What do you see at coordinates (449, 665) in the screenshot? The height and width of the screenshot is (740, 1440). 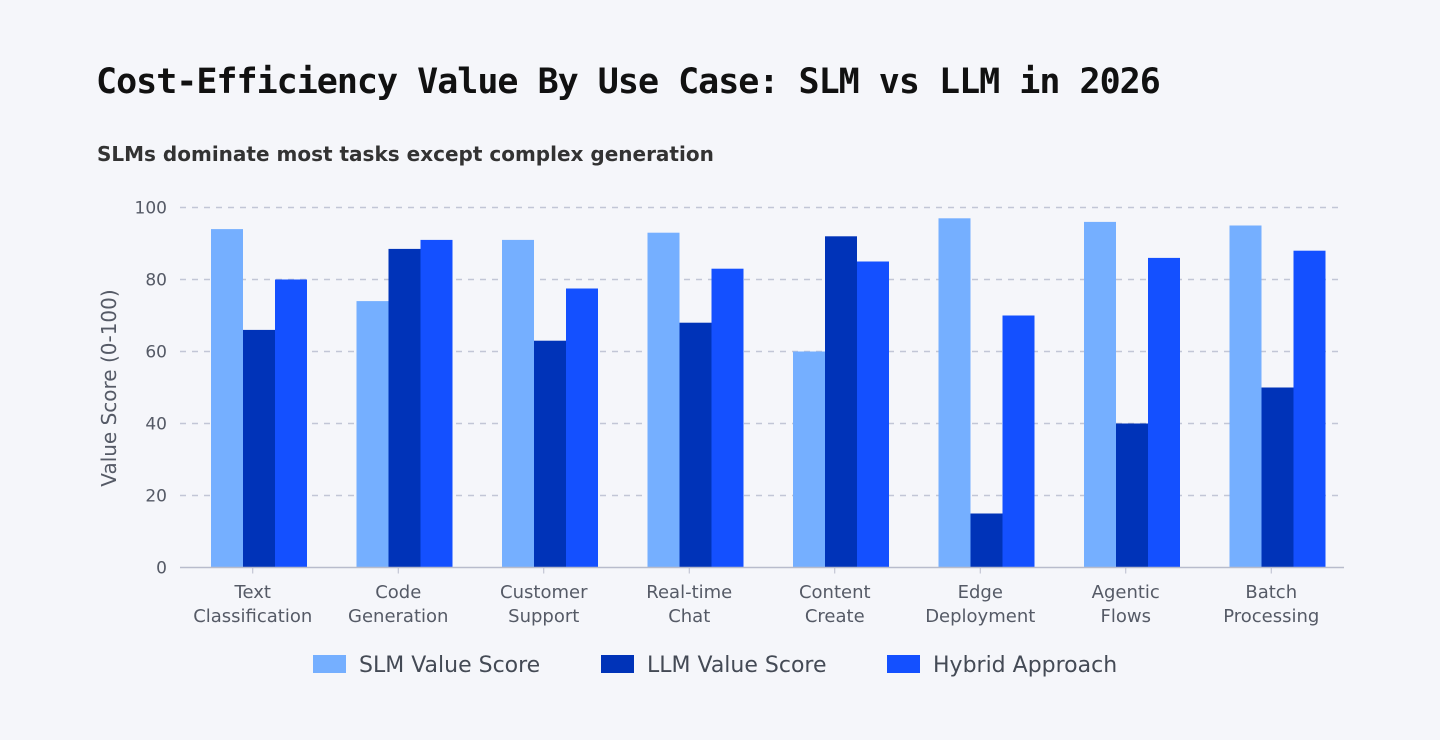 I see `legend-label: SLM Value Score` at bounding box center [449, 665].